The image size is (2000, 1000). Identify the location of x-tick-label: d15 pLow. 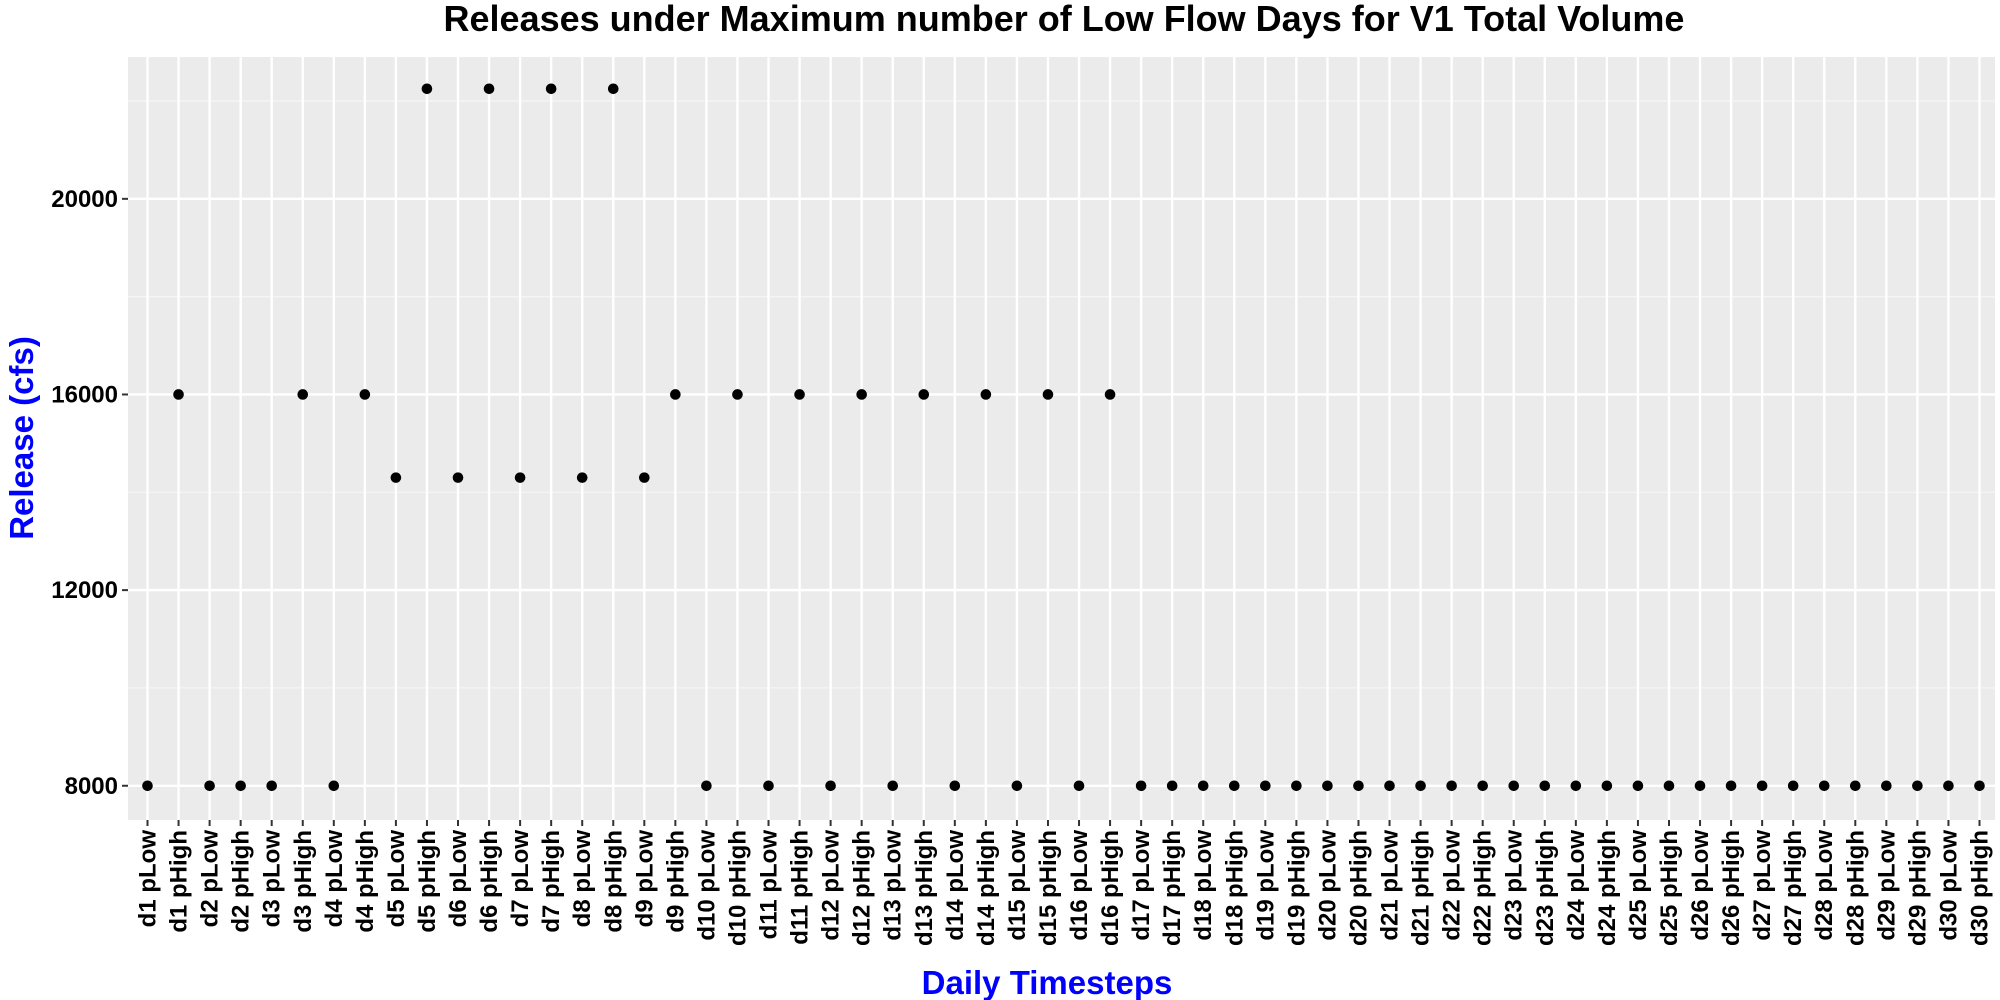
(1017, 885).